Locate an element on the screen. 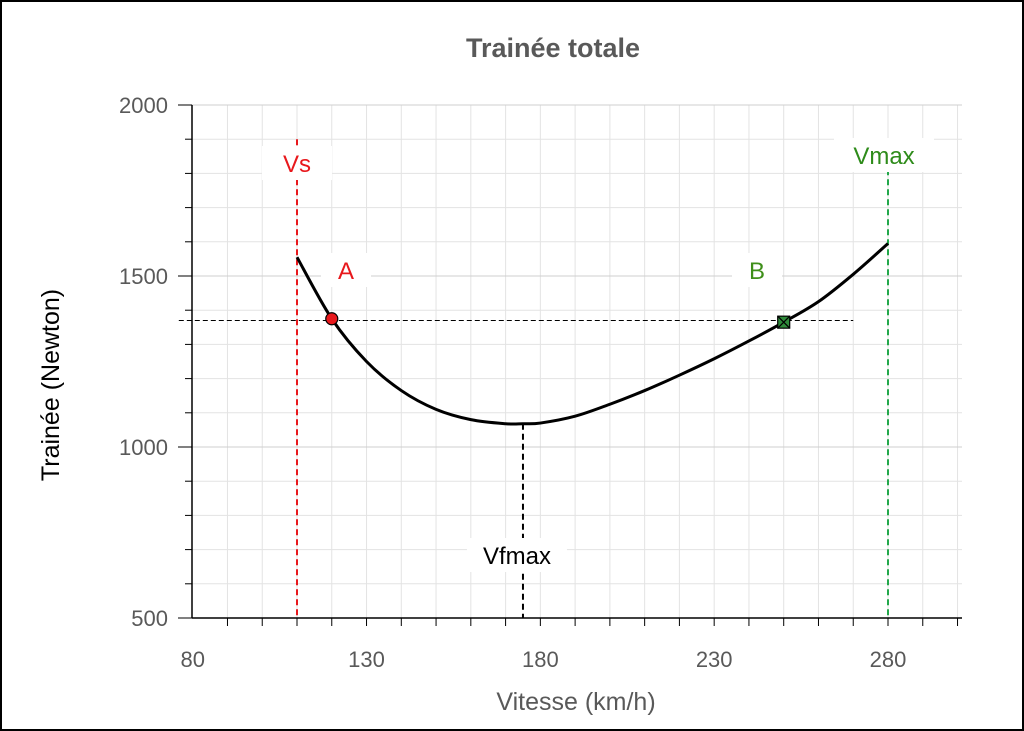 The height and width of the screenshot is (731, 1024). x-tick-label: 180 is located at coordinates (540, 659).